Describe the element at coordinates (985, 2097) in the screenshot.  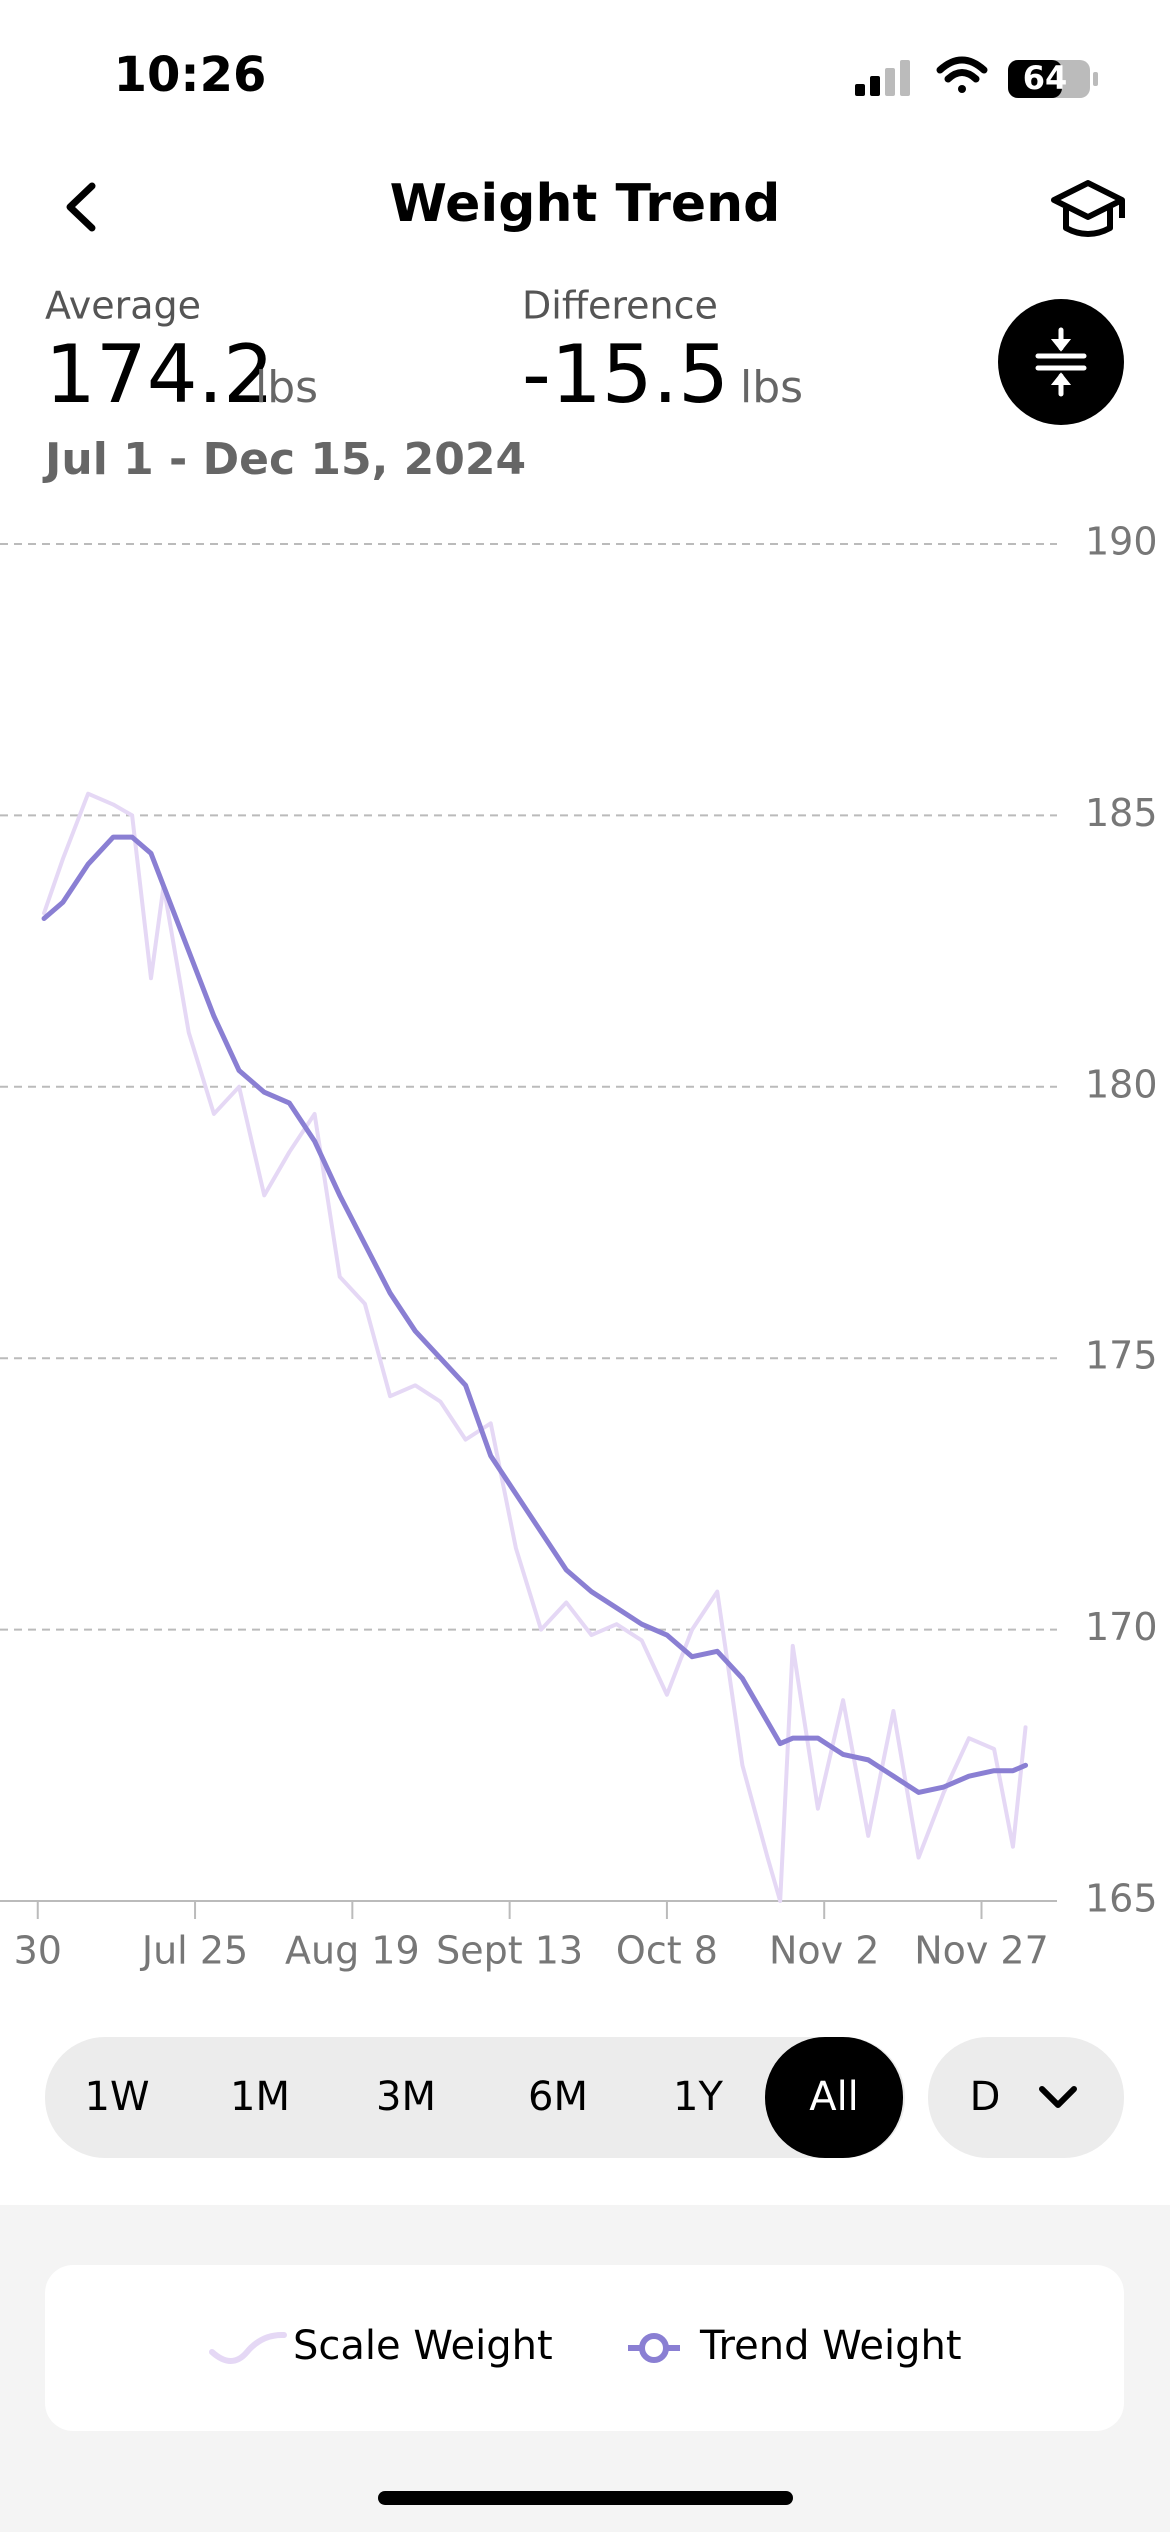
I see `interval-label: D` at that location.